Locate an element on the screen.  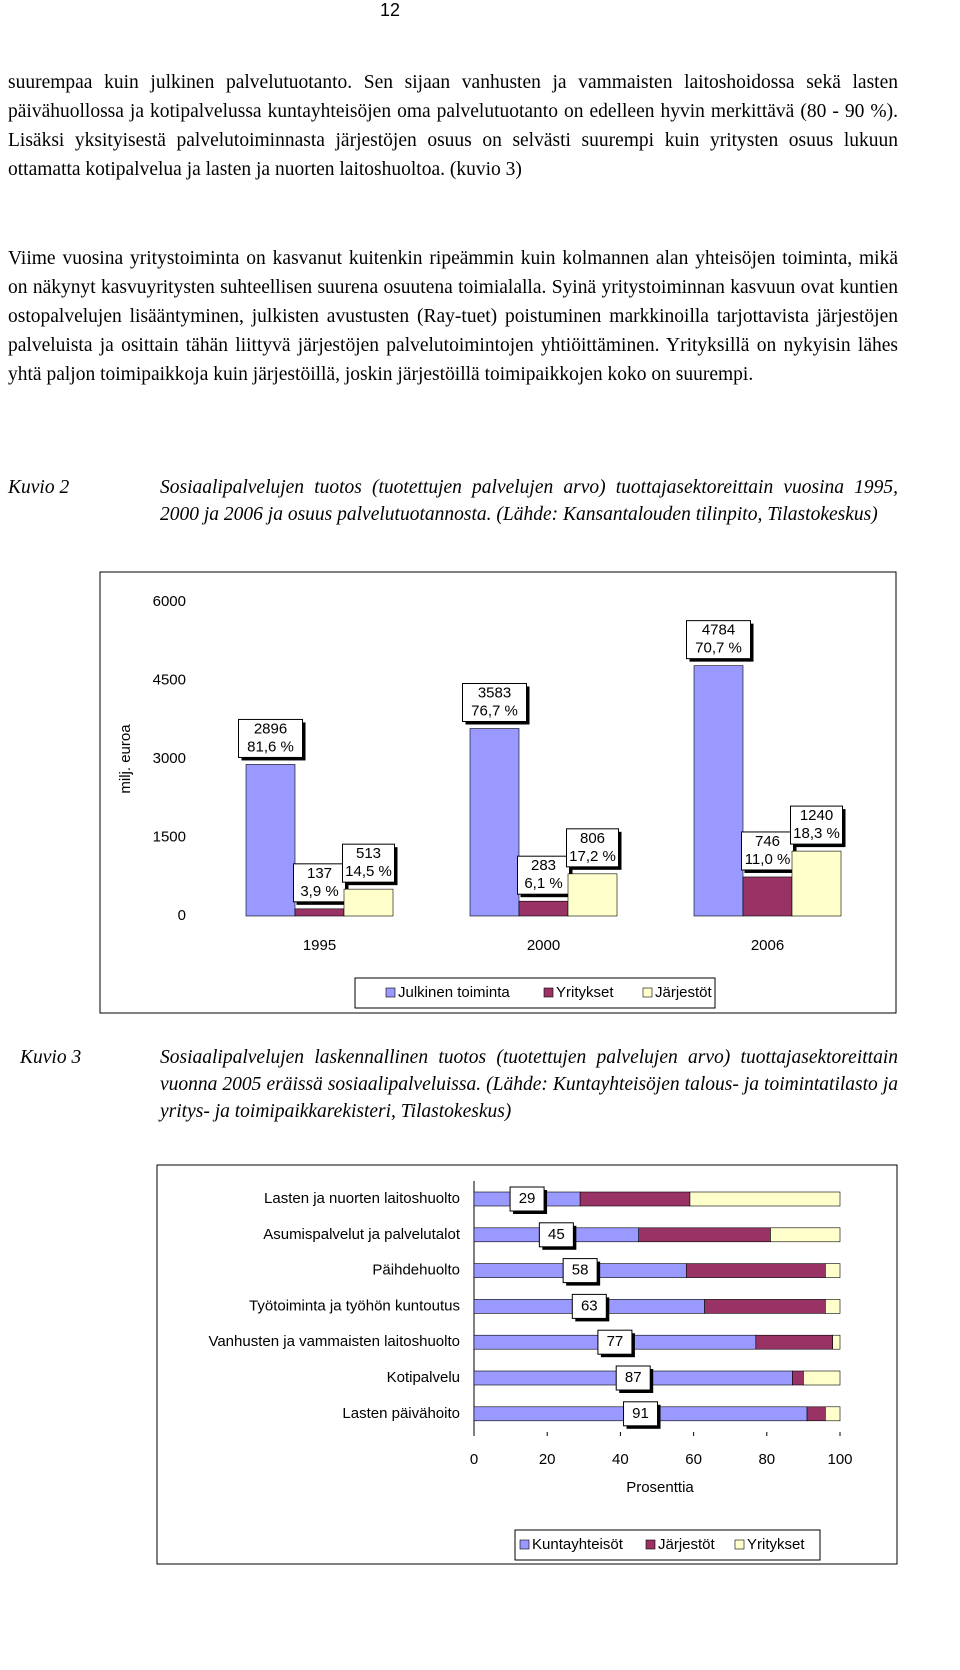
share-label: 81,6 % is located at coordinates (270, 746).